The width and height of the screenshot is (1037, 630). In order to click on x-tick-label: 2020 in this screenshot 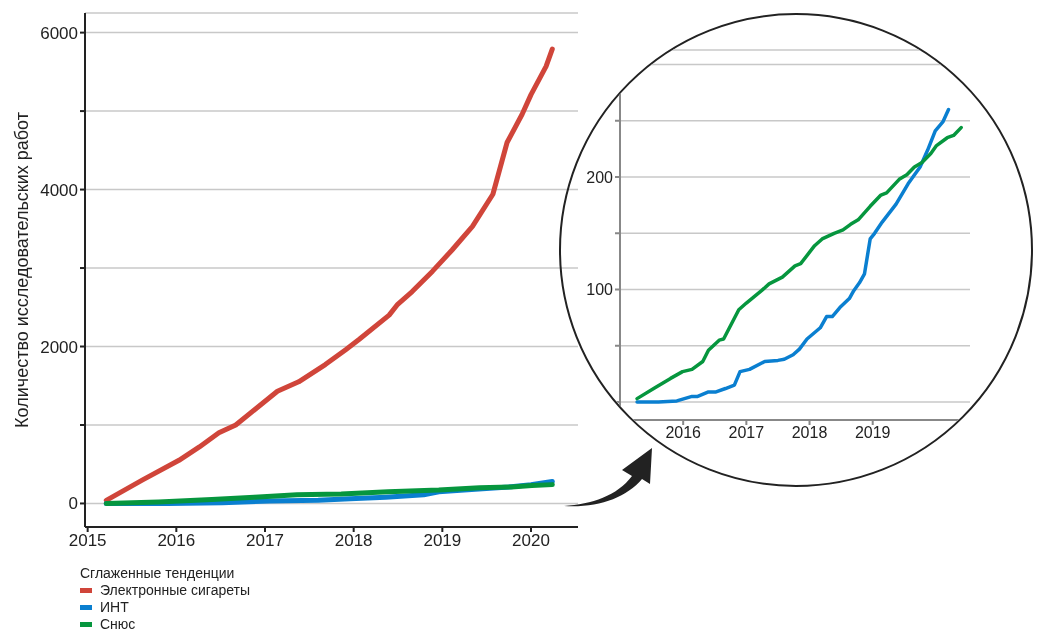, I will do `click(531, 541)`.